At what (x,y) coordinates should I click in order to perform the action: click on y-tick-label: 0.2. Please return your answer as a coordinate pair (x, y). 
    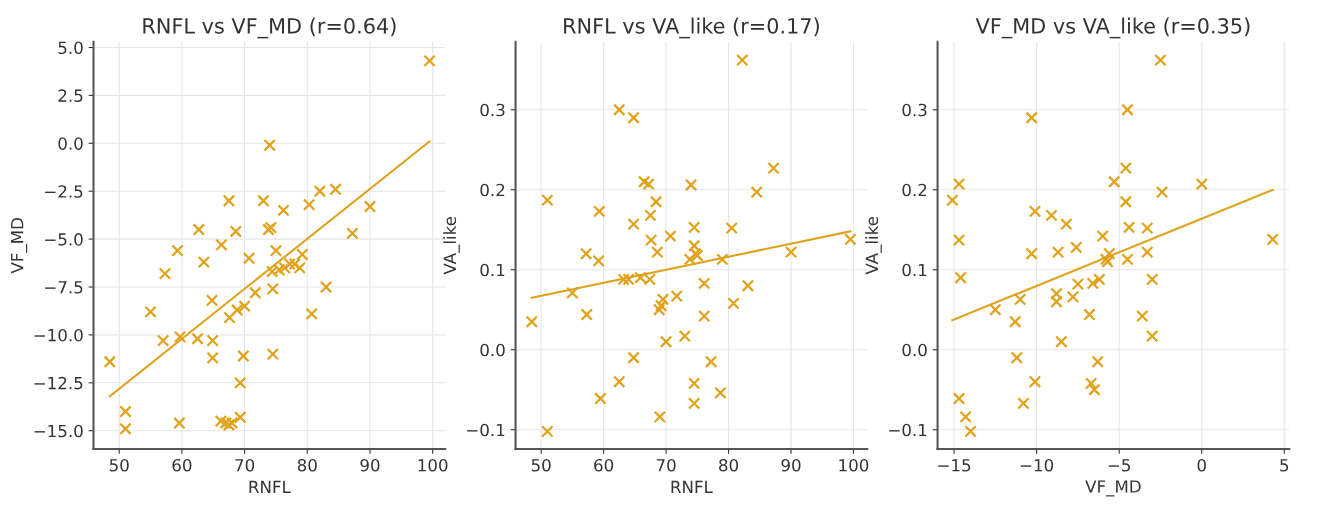
    Looking at the image, I should click on (914, 190).